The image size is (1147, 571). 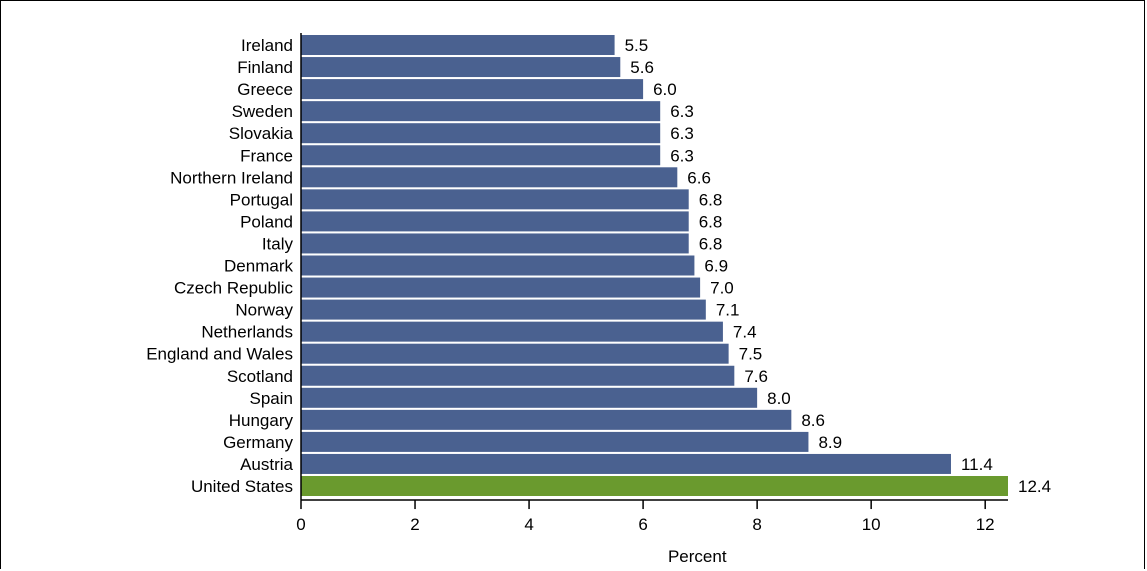 I want to click on value-label-czech-republic: 7.0, so click(x=722, y=288).